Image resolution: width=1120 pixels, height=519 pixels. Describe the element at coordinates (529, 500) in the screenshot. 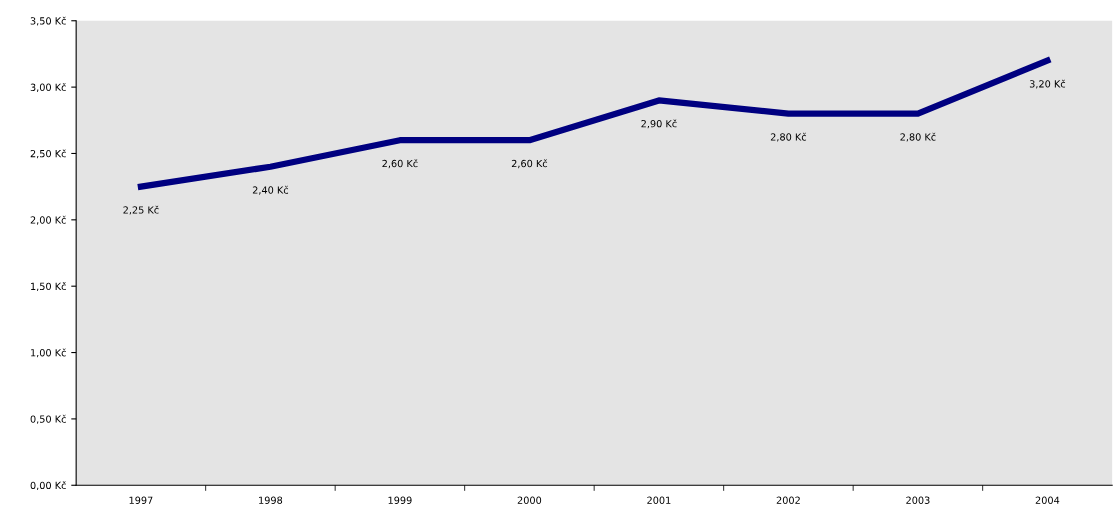

I see `x-tick-label: 2000` at that location.